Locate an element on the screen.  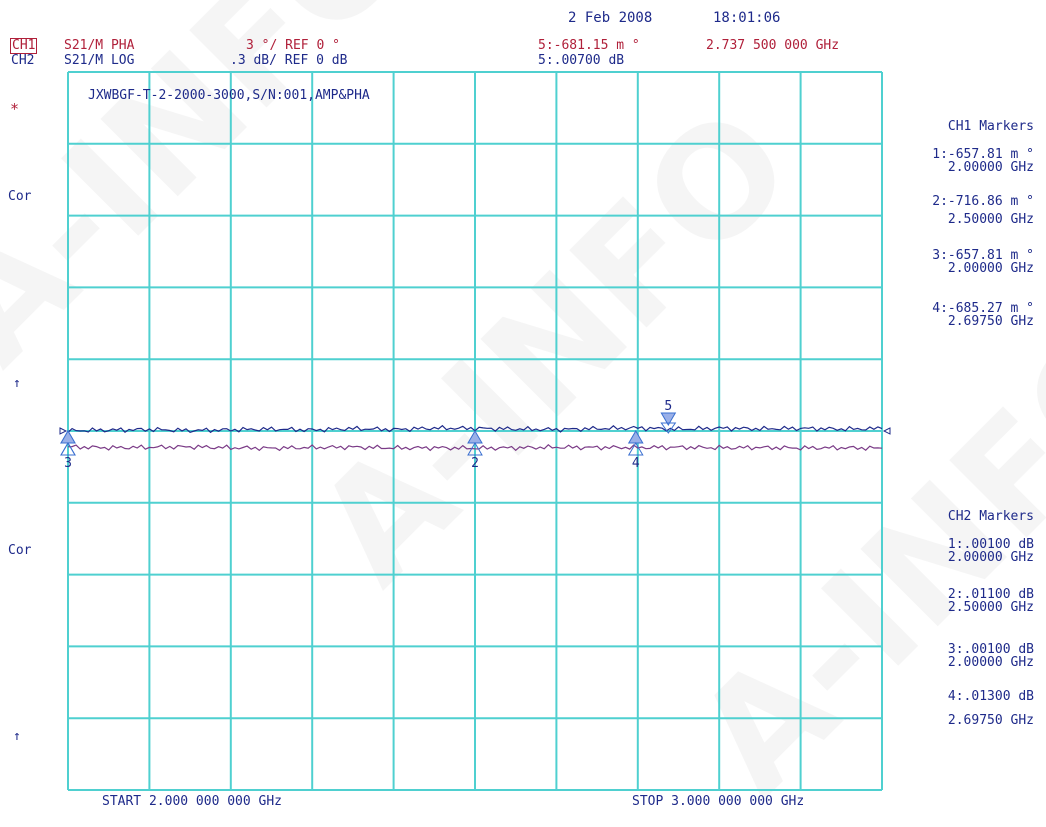
marker-2-icon: 2 is located at coordinates (475, 450).